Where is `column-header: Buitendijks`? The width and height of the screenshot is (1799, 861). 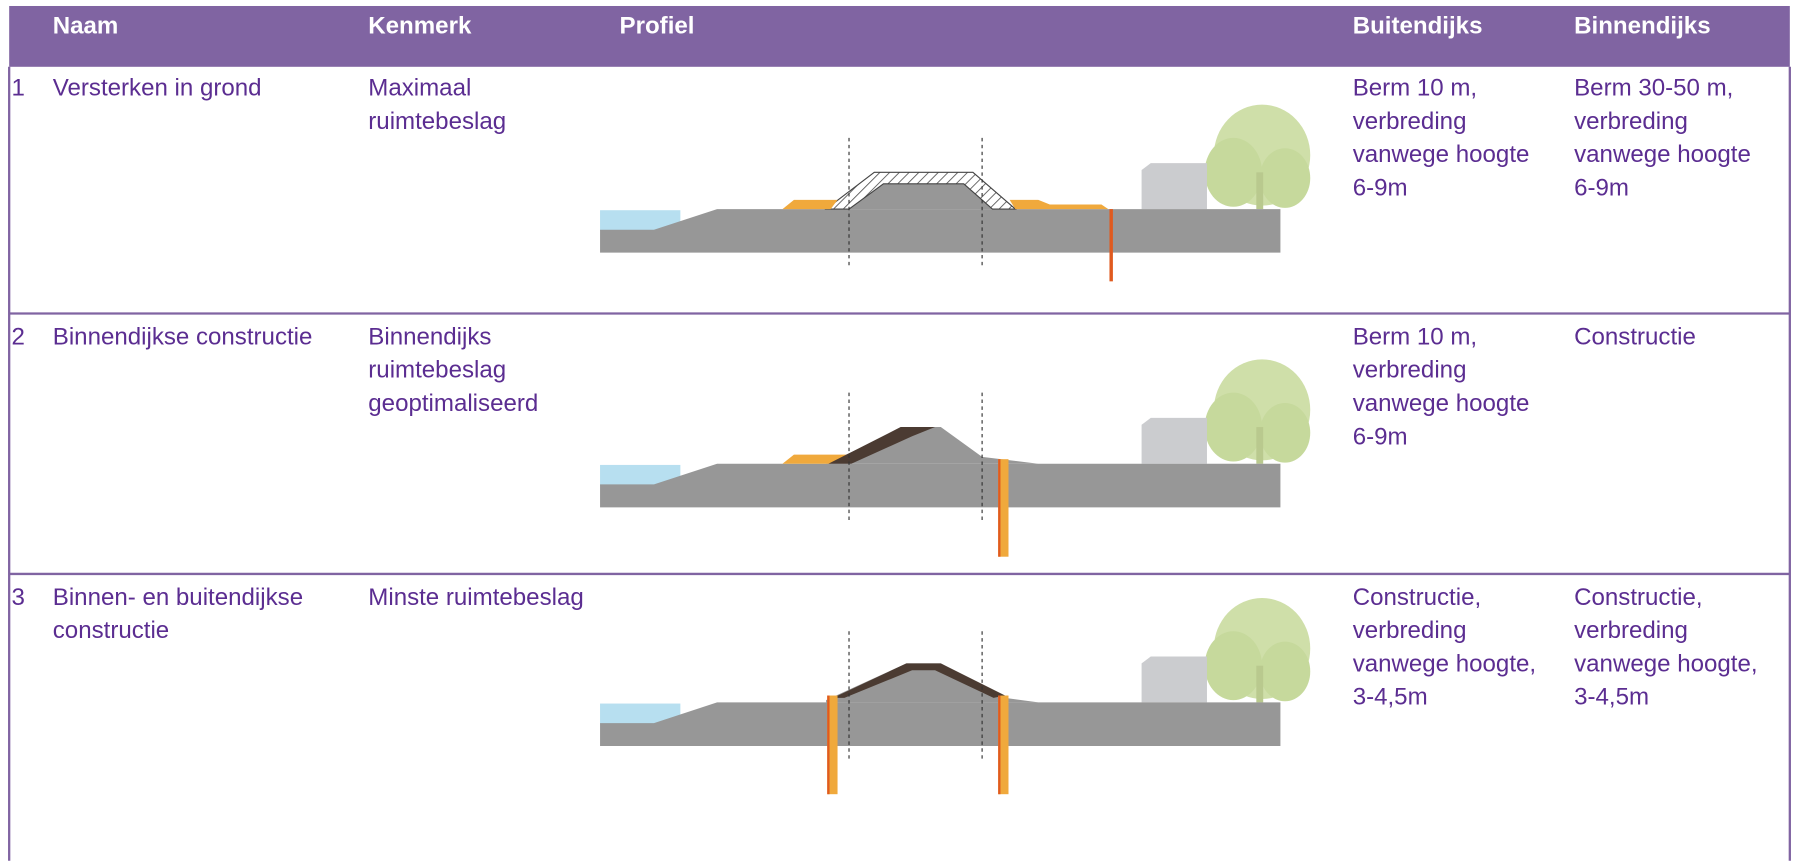
column-header: Buitendijks is located at coordinates (1418, 26).